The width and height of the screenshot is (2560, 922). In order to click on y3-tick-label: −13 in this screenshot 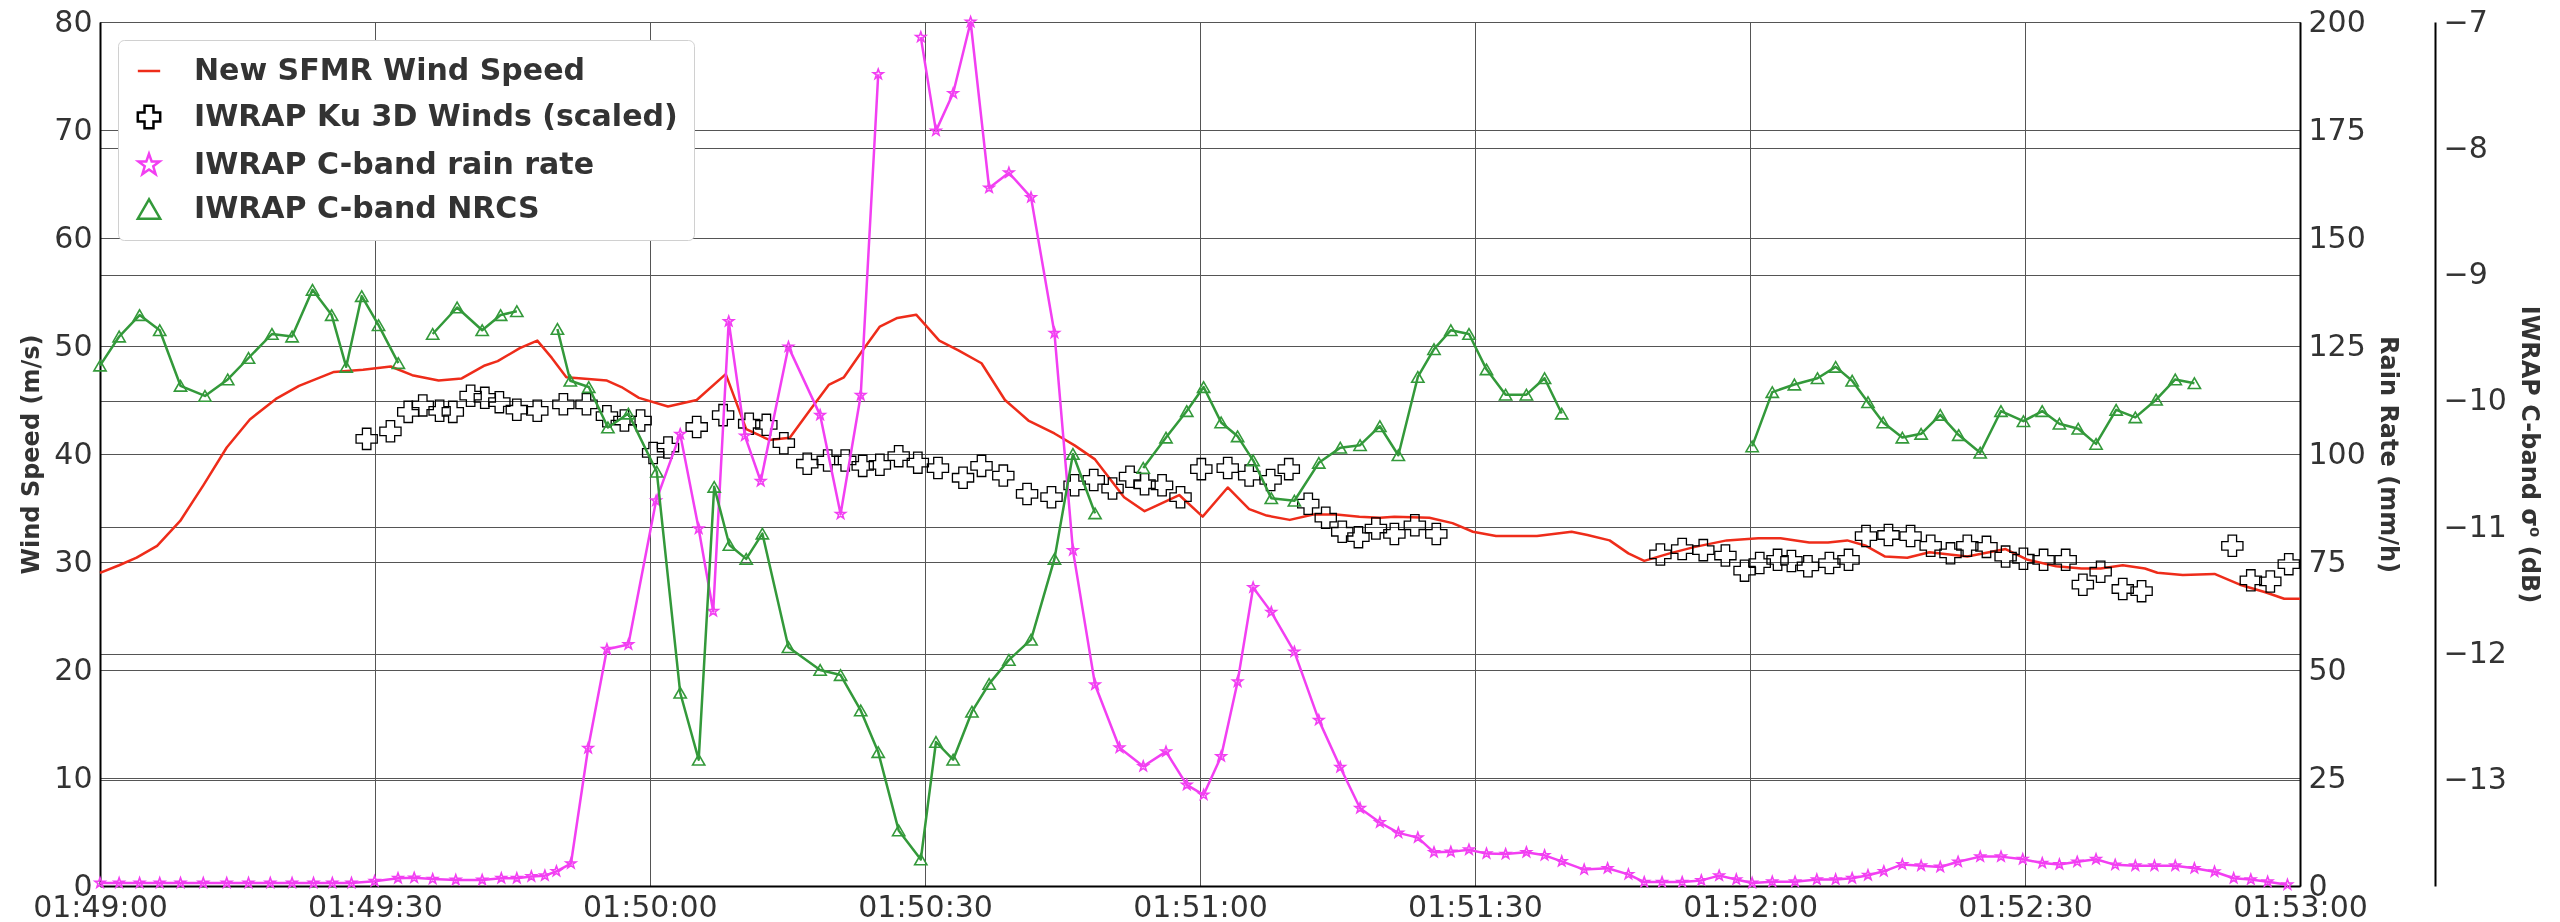, I will do `click(2475, 779)`.